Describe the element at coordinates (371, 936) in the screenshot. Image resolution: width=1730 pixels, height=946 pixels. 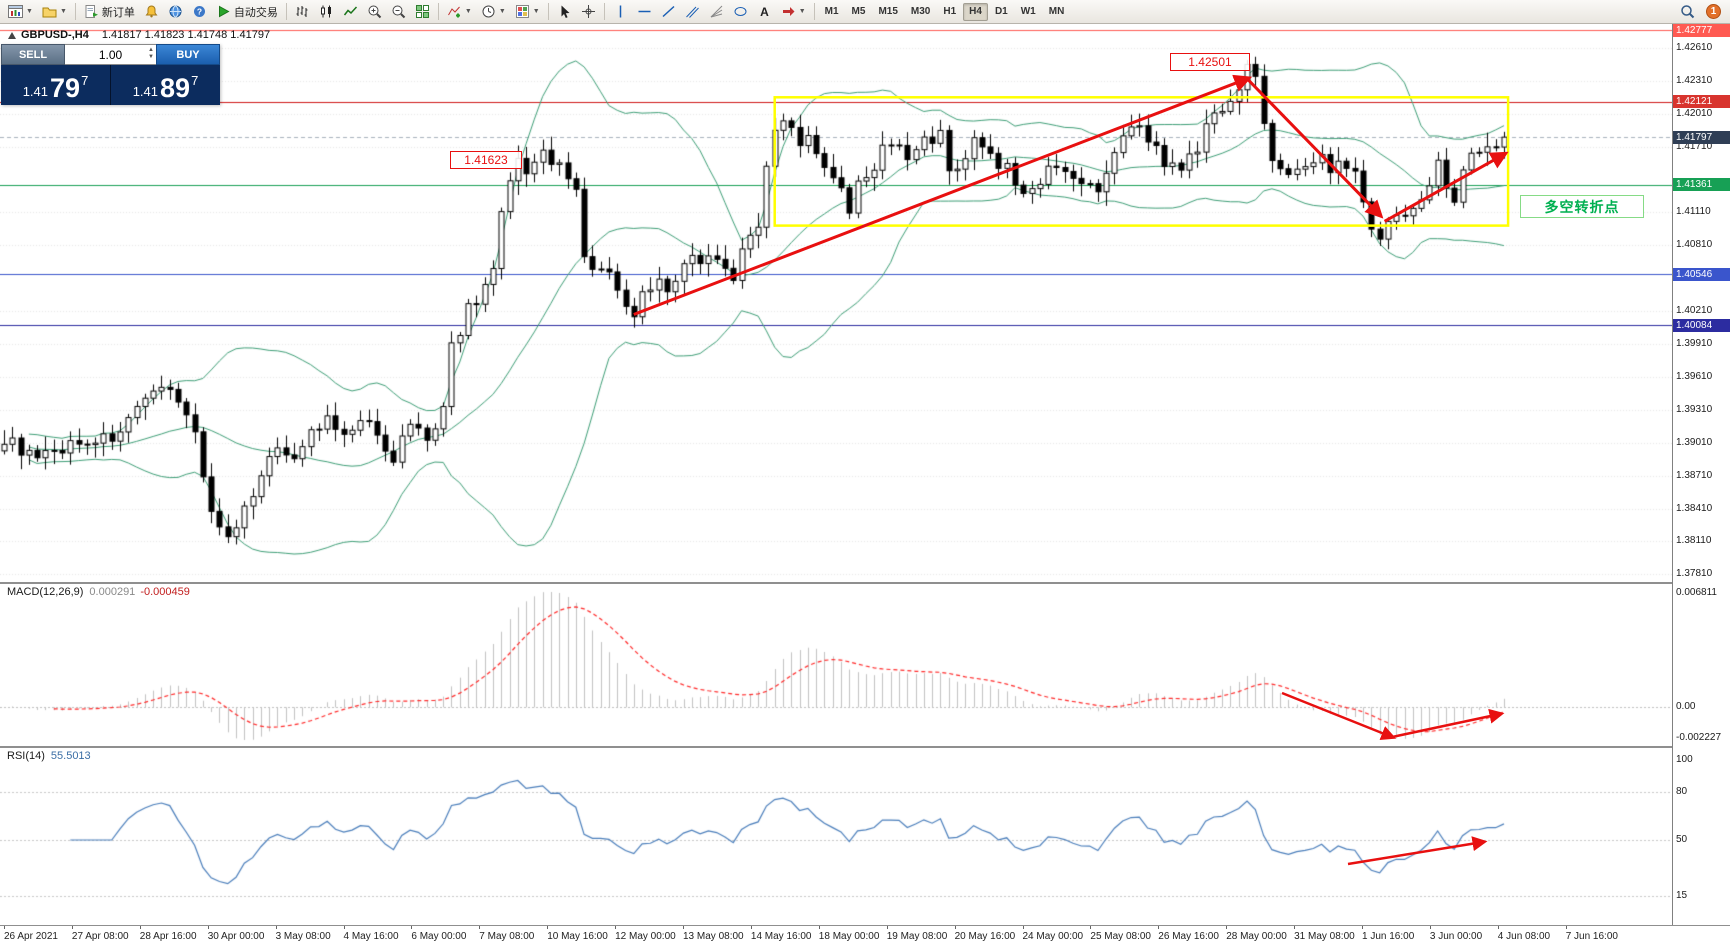
I see `time-axis-label: 4 May 16:00` at that location.